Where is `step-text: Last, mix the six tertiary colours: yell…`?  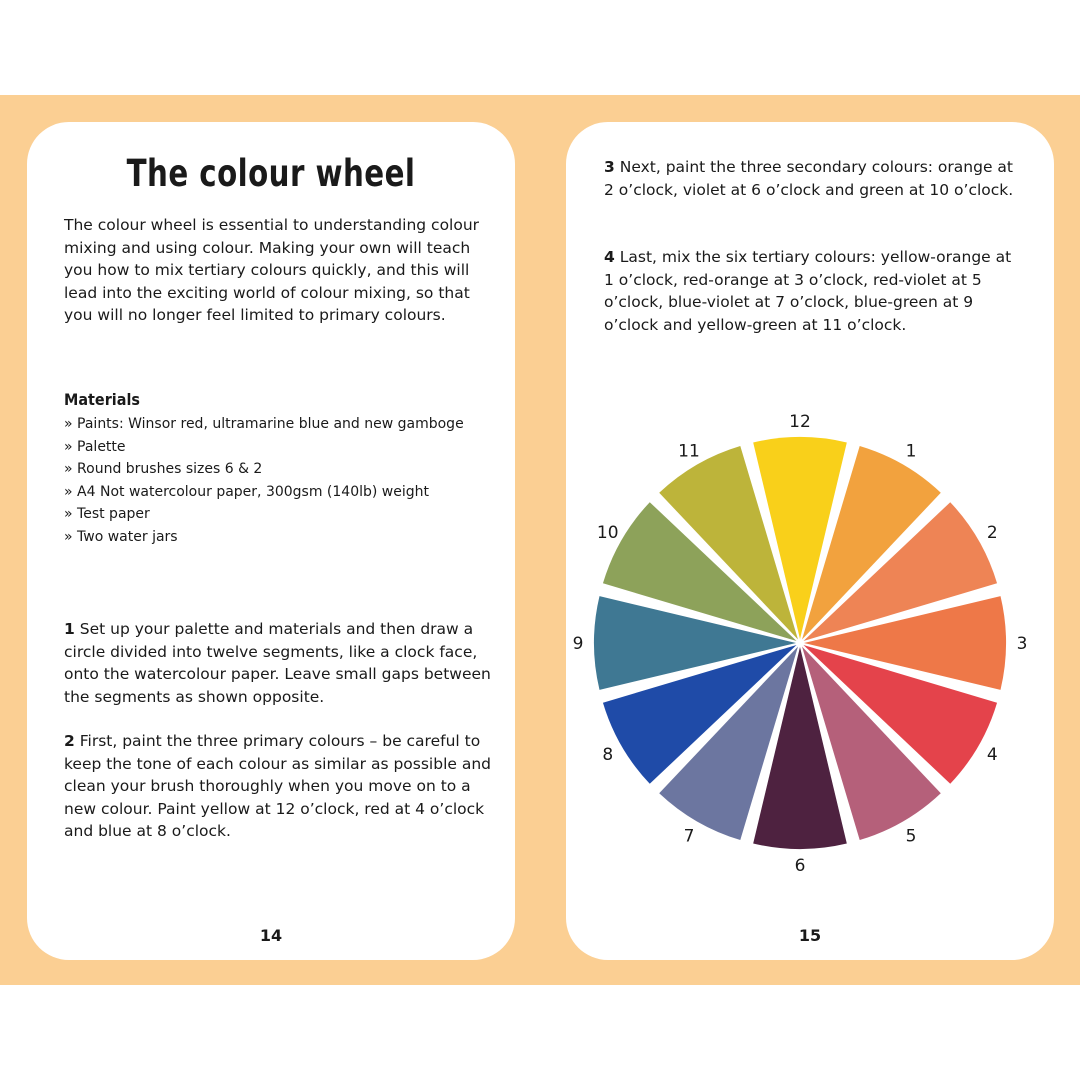 step-text: Last, mix the six tertiary colours: yell… is located at coordinates (808, 291).